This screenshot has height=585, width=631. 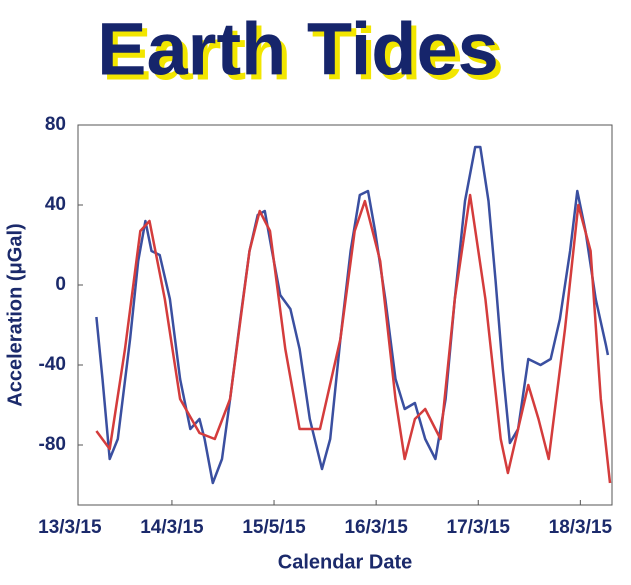 I want to click on y-tick-label: -80, so click(x=52, y=444).